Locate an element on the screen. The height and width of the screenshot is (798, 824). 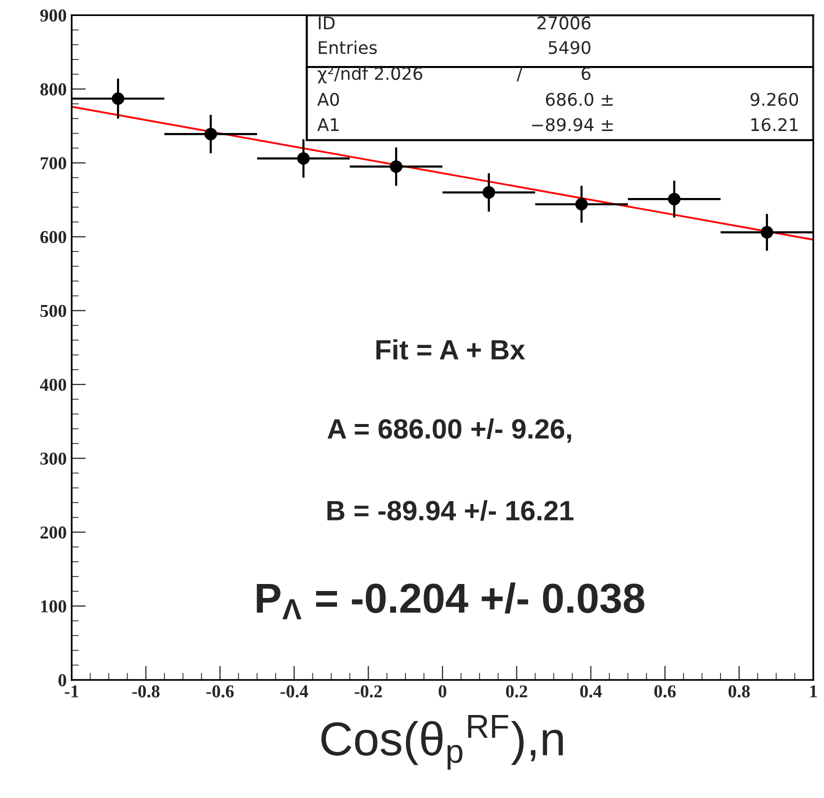
annotation: χ²/ndf 2.026 is located at coordinates (370, 75).